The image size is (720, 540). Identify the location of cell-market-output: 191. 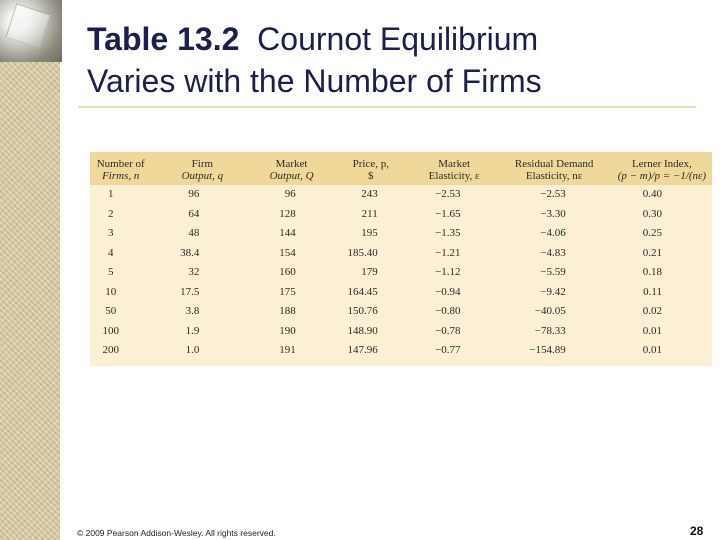
(287, 350).